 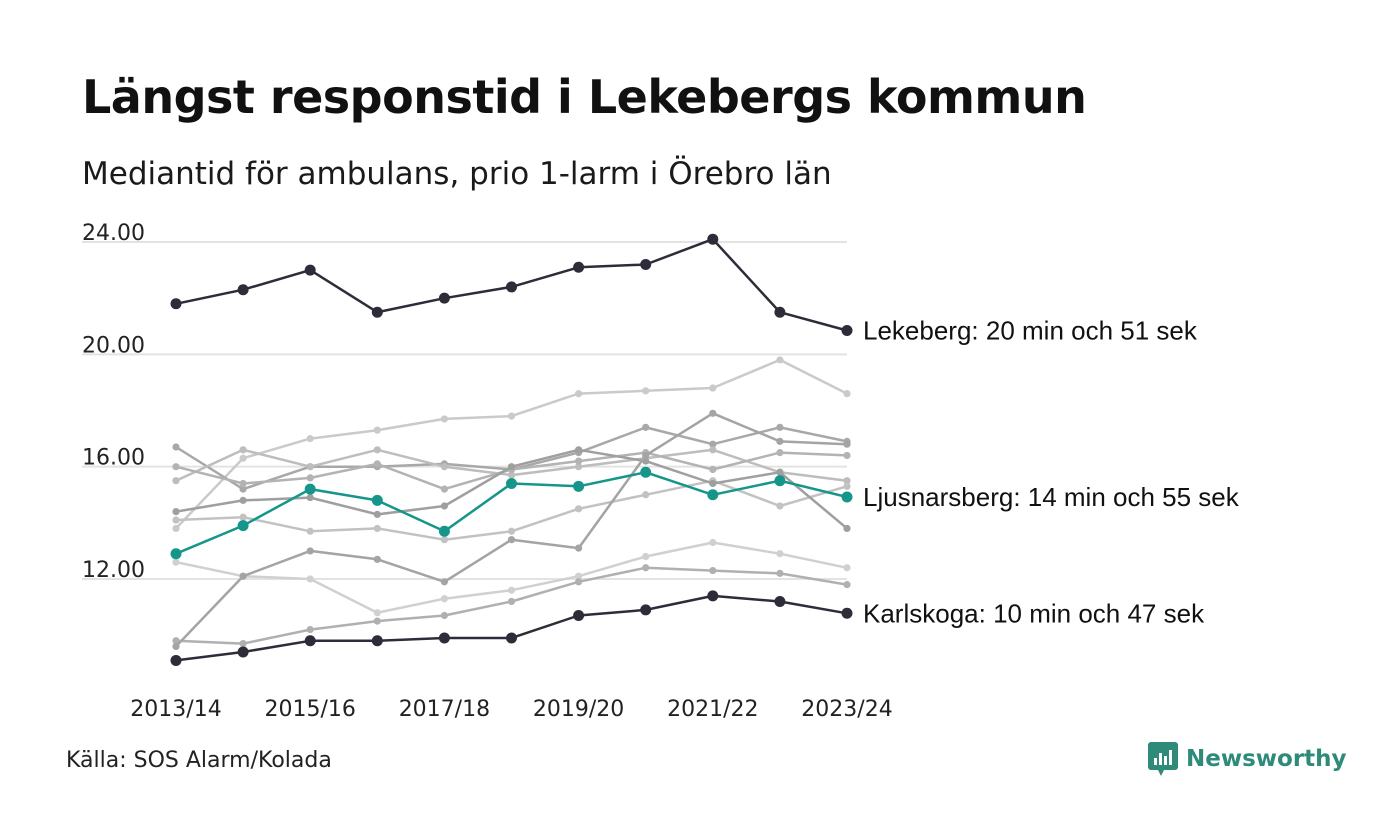 I want to click on y-tick-label: 12.00, so click(x=113, y=570).